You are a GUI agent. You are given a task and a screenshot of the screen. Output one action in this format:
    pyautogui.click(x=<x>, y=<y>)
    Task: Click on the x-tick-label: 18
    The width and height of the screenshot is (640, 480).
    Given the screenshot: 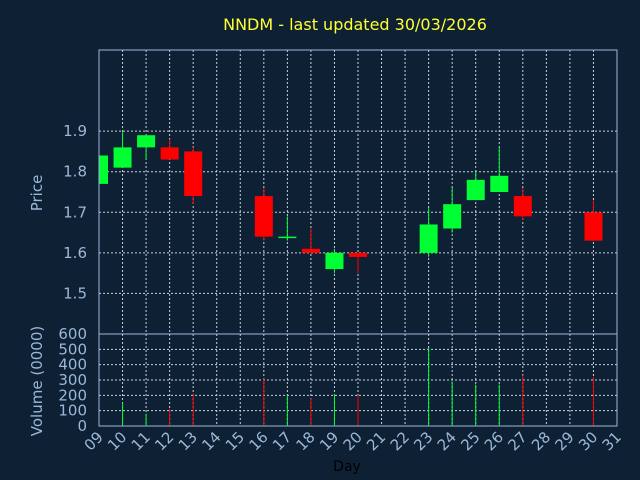 What is the action you would take?
    pyautogui.click(x=306, y=441)
    